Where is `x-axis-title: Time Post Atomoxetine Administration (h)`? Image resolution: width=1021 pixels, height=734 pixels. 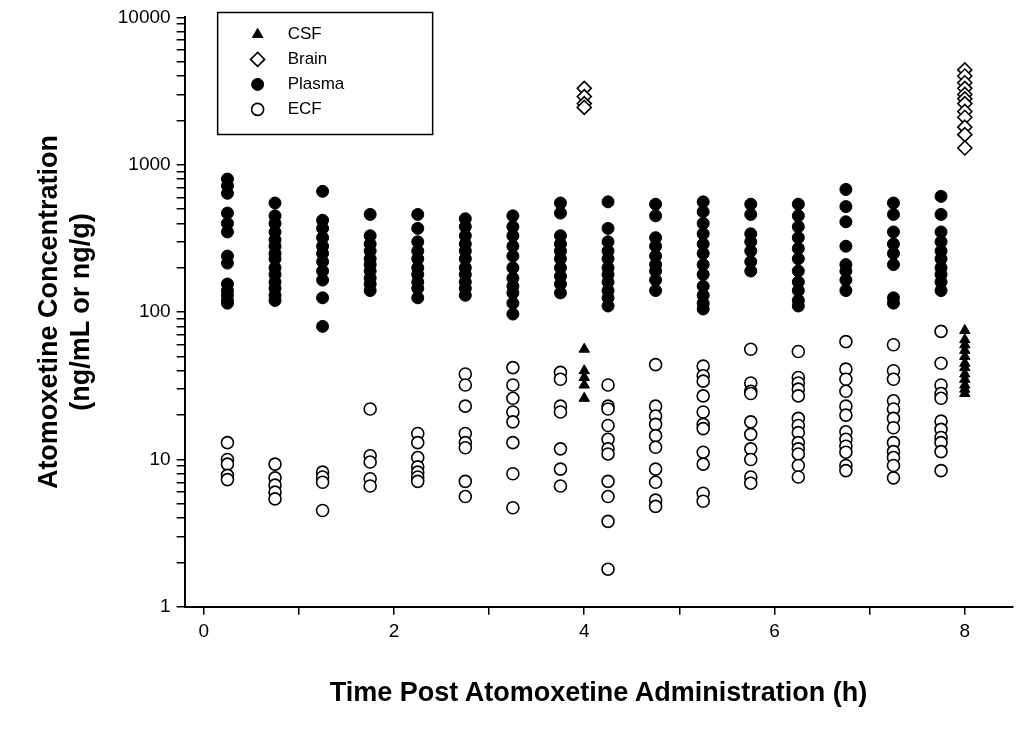
x-axis-title: Time Post Atomoxetine Administration (h) is located at coordinates (598, 692).